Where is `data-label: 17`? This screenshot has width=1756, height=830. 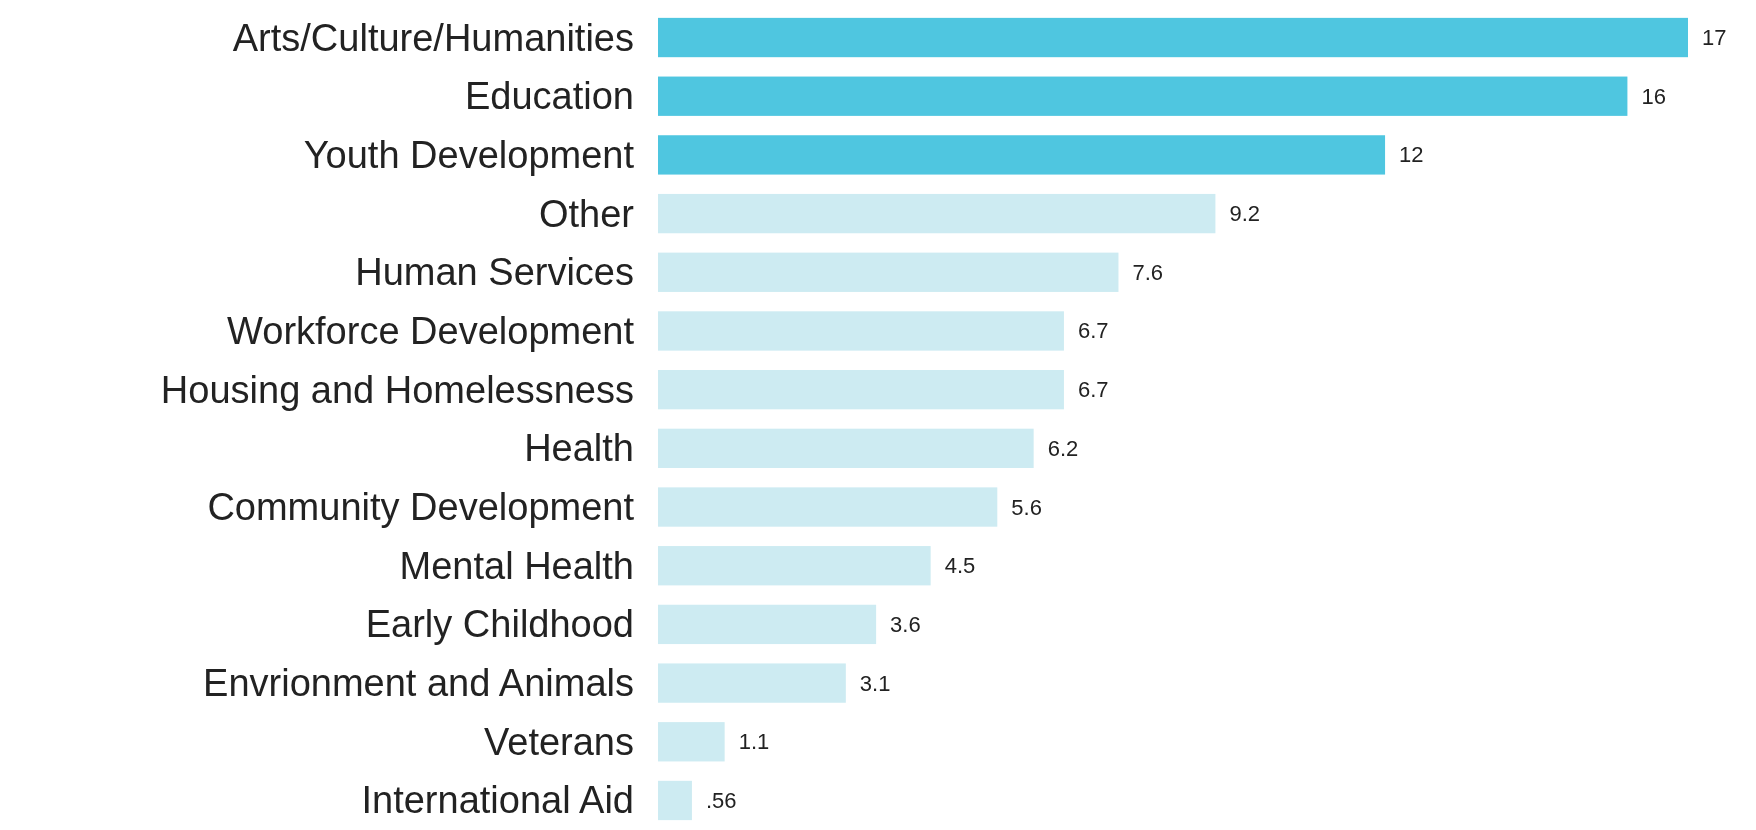 data-label: 17 is located at coordinates (1714, 38).